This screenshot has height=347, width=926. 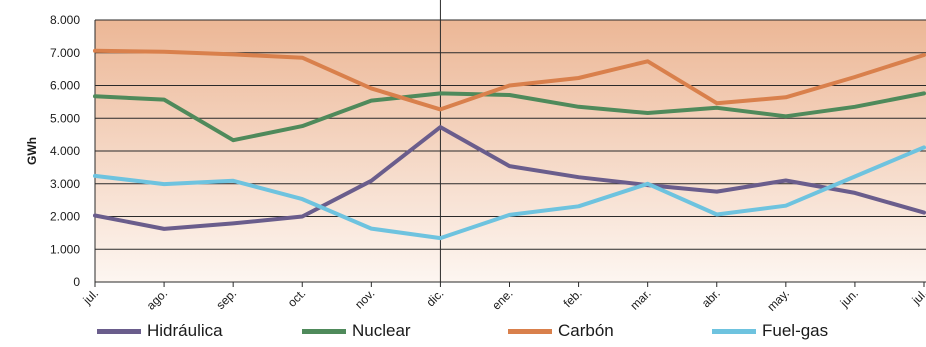 What do you see at coordinates (509, 117) in the screenshot?
I see `series-line-nuclear` at bounding box center [509, 117].